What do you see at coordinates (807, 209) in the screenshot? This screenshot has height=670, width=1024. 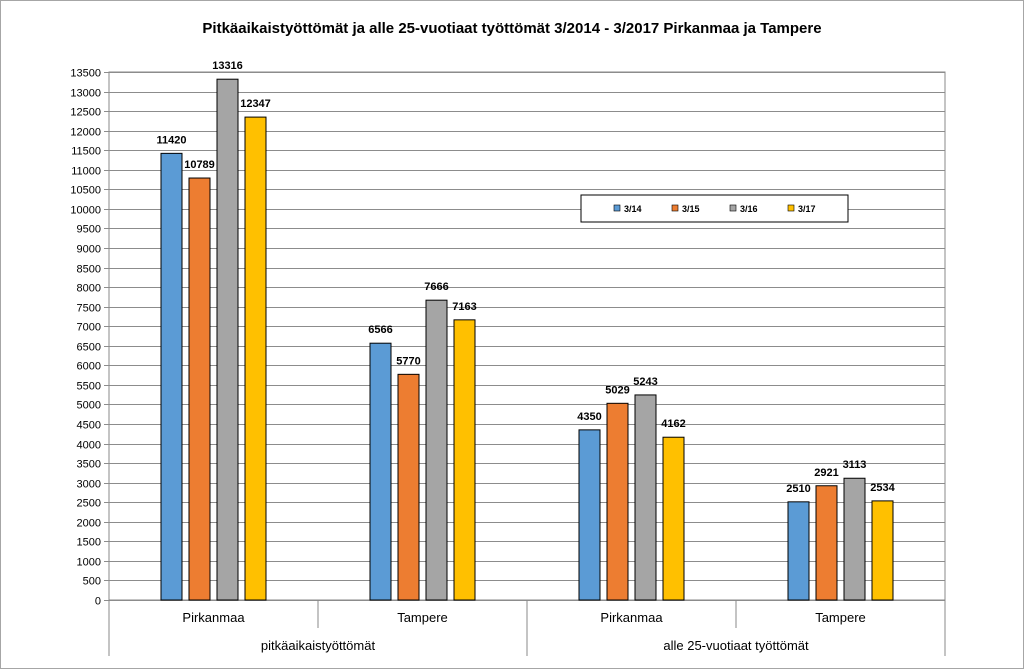 I see `legend-label: 3/17` at bounding box center [807, 209].